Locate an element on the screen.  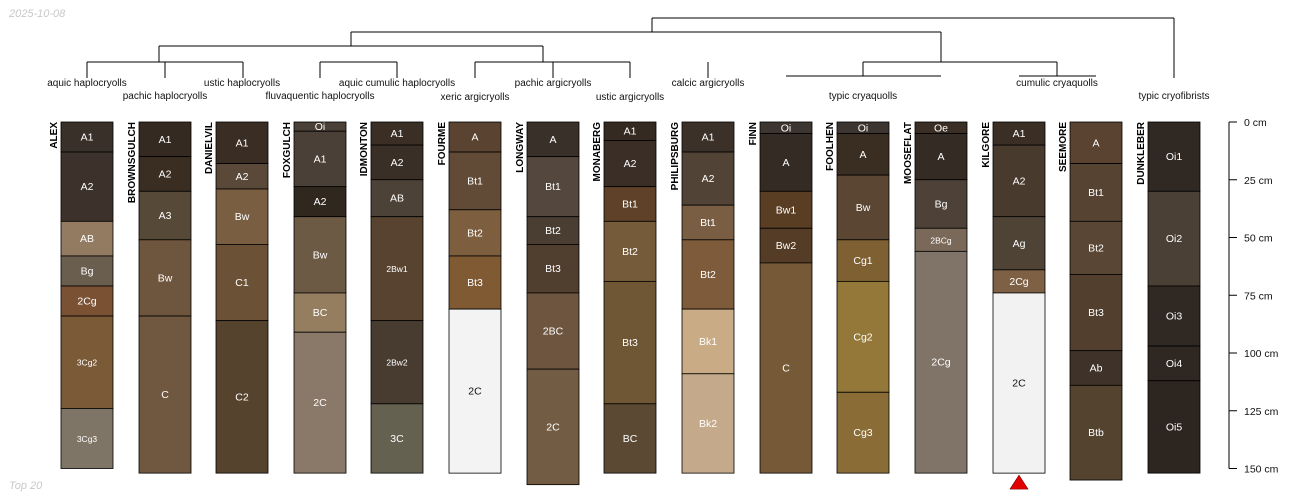
profile-mooseflat: Oe A Bg 2BCg 2Cg MOOSEFLAT is located at coordinates (935, 297).